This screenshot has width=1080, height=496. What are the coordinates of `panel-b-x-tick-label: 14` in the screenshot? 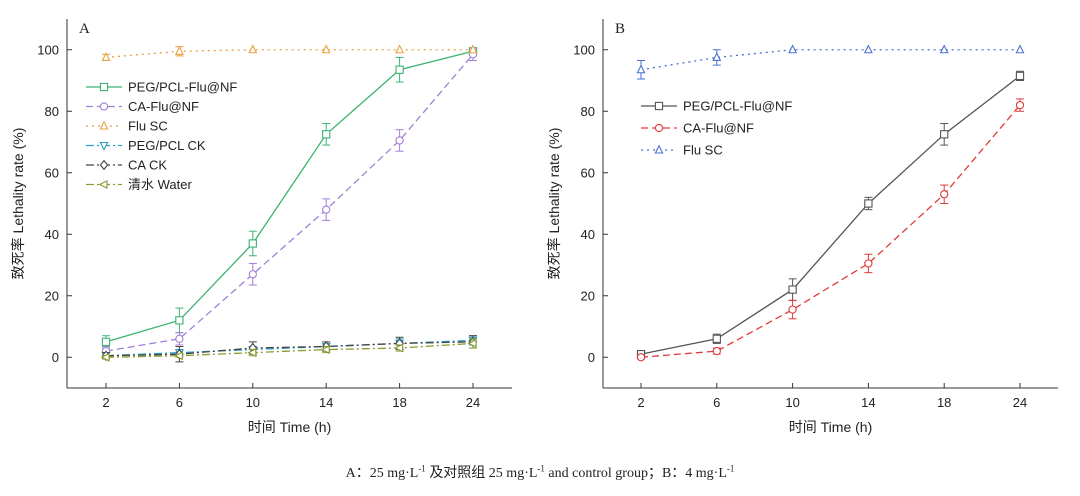 It's located at (868, 402).